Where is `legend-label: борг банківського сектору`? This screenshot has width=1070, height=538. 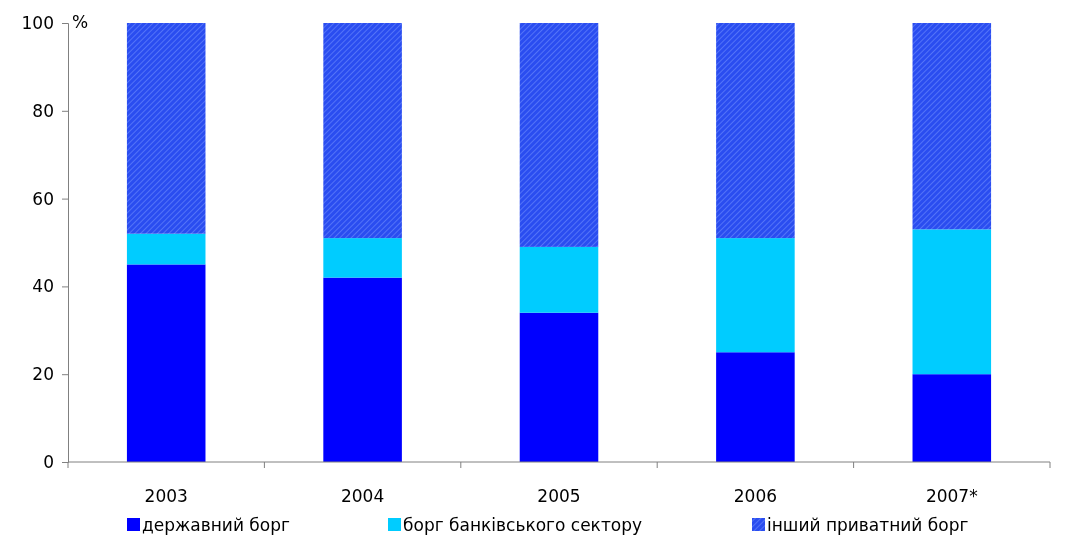
legend-label: борг банківського сектору is located at coordinates (523, 525).